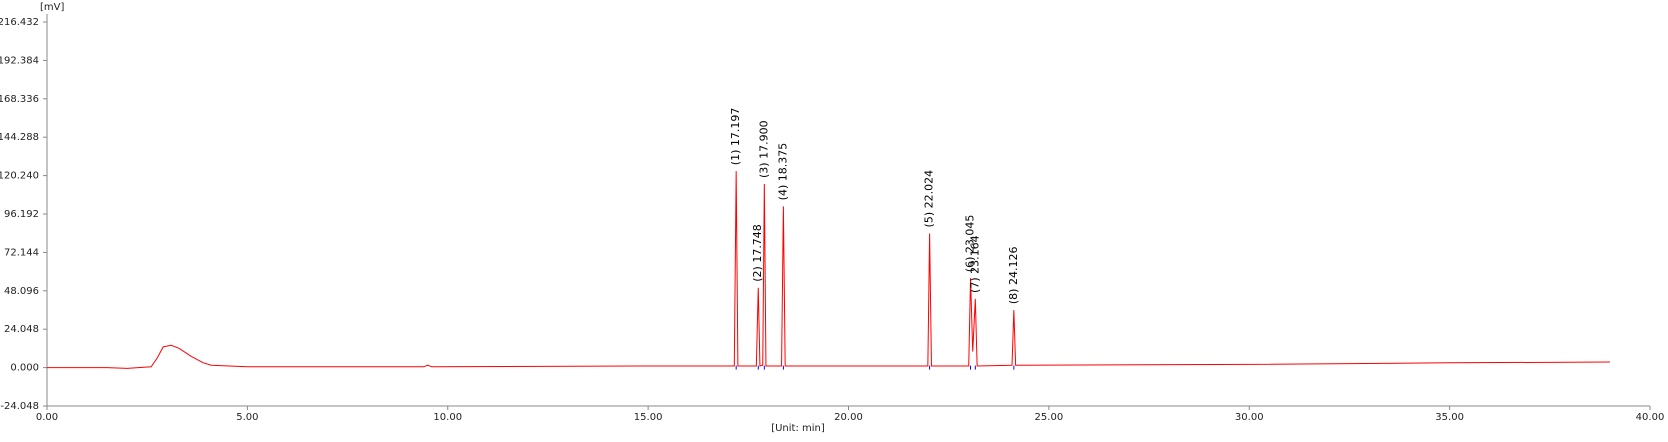 Image resolution: width=1668 pixels, height=442 pixels. What do you see at coordinates (970, 244) in the screenshot?
I see `peak-label: (6) 23.045` at bounding box center [970, 244].